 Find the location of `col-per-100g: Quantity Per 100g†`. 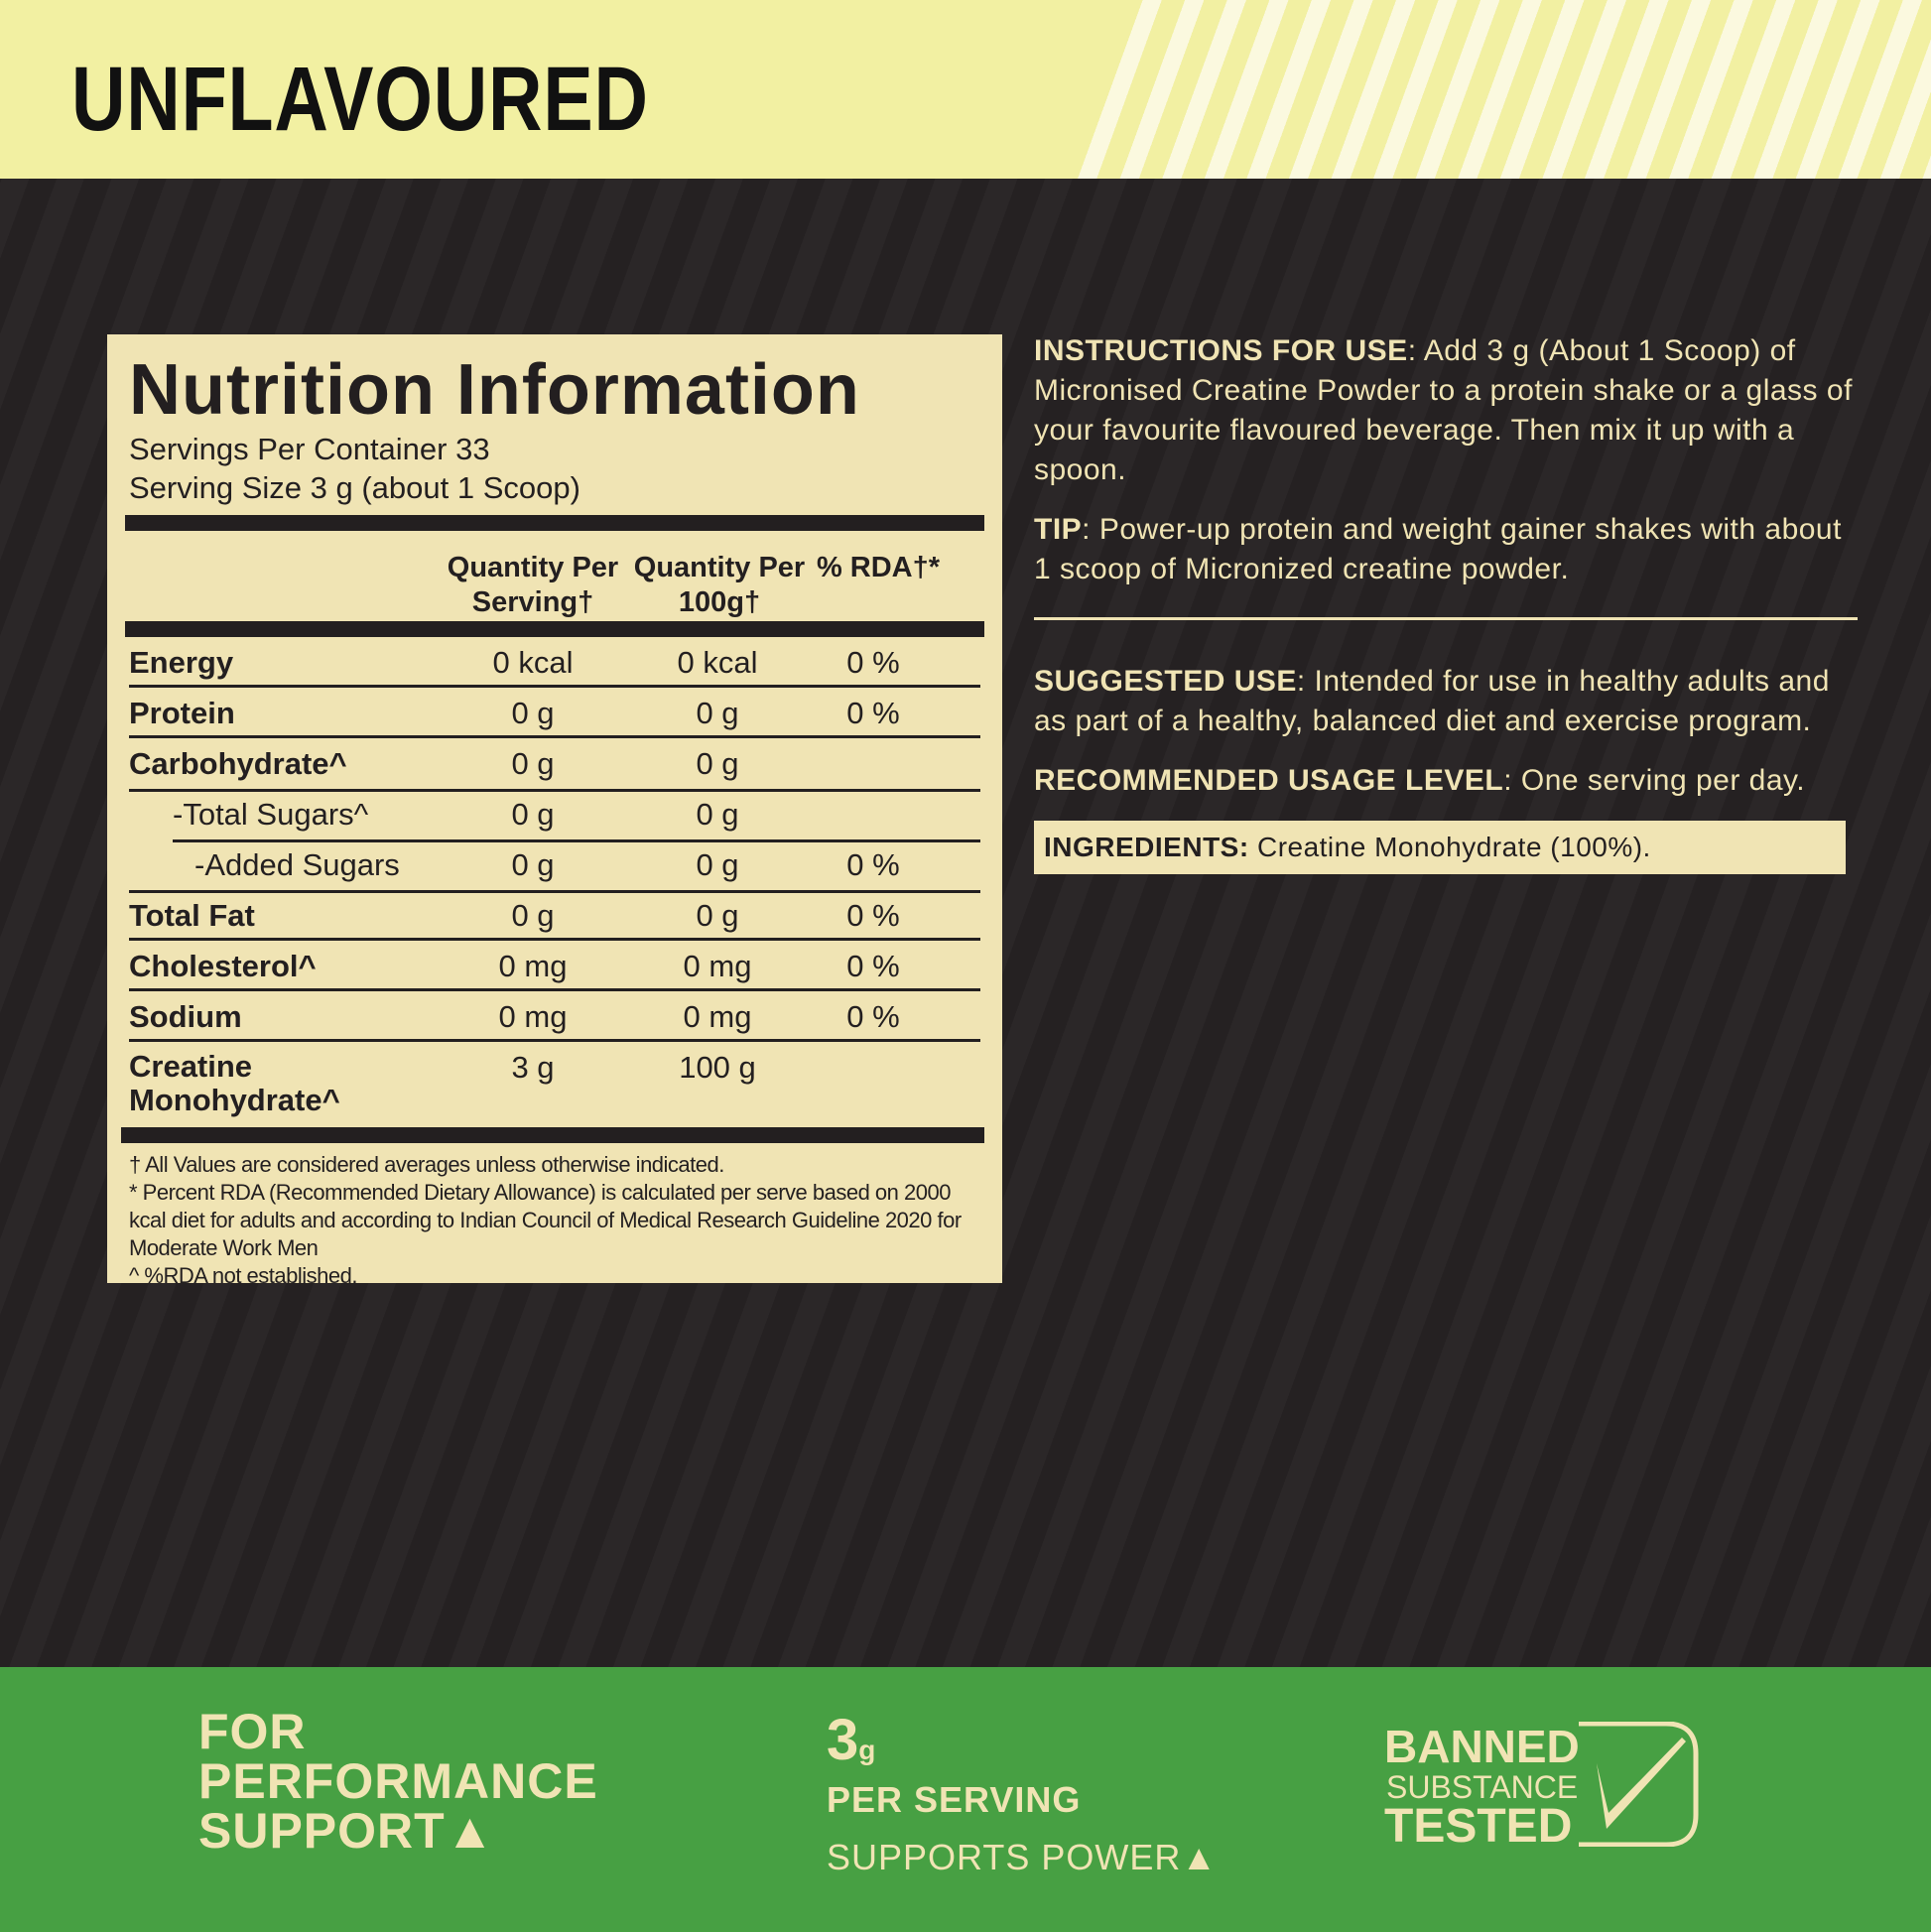

col-per-100g: Quantity Per 100g† is located at coordinates (720, 585).